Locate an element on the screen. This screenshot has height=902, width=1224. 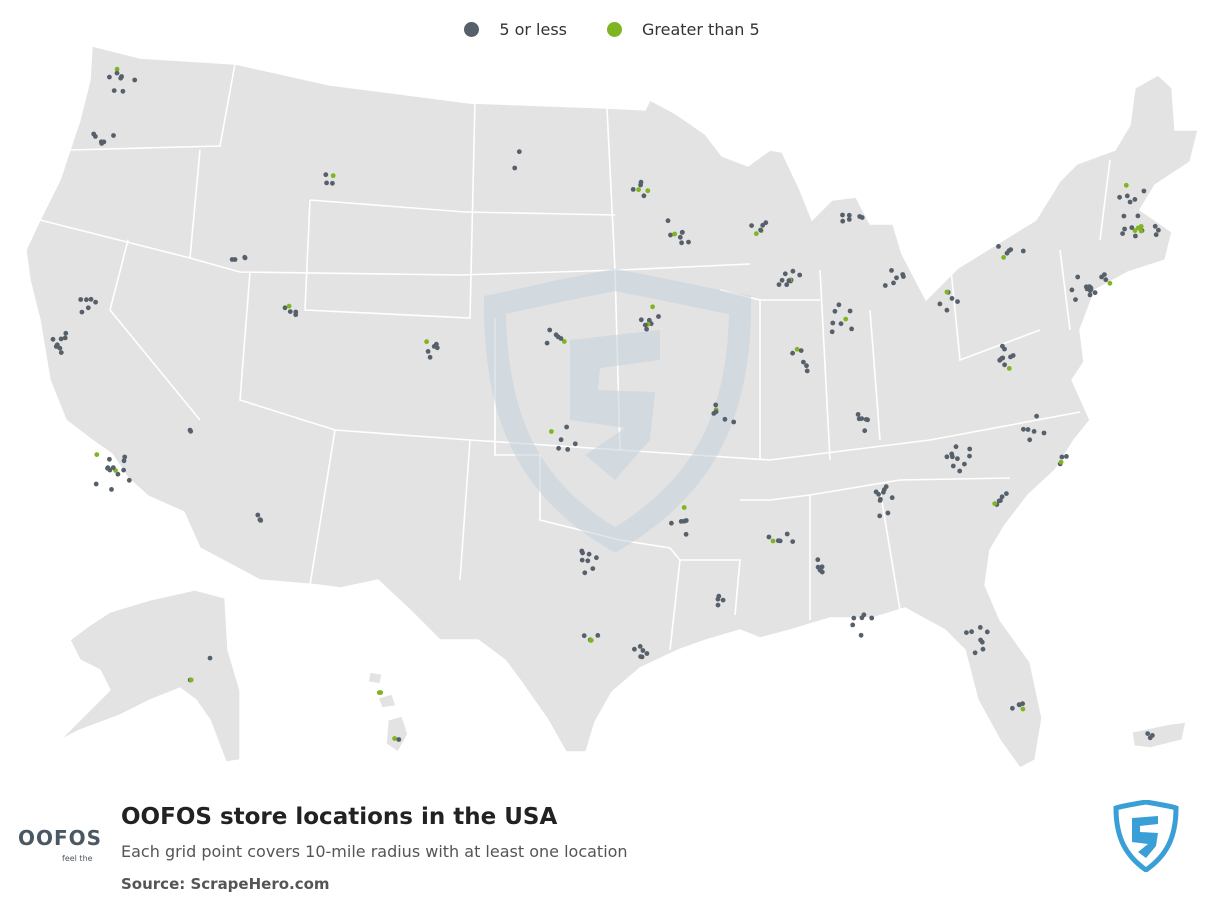
alaska-shape is located at coordinates (150, 676).